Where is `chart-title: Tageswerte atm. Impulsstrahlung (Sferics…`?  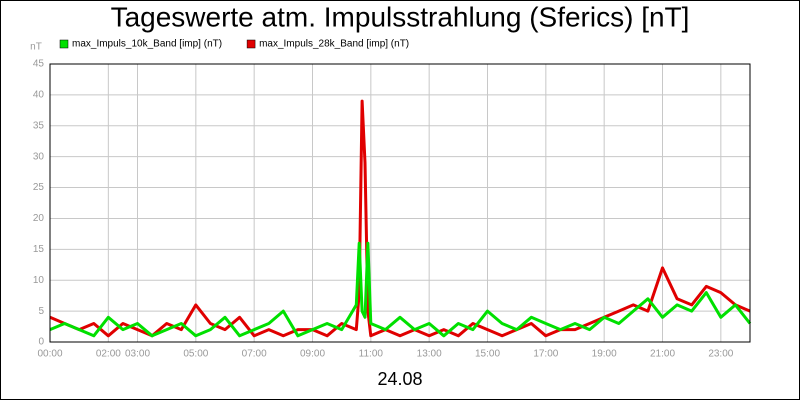 chart-title: Tageswerte atm. Impulsstrahlung (Sferics… is located at coordinates (400, 16).